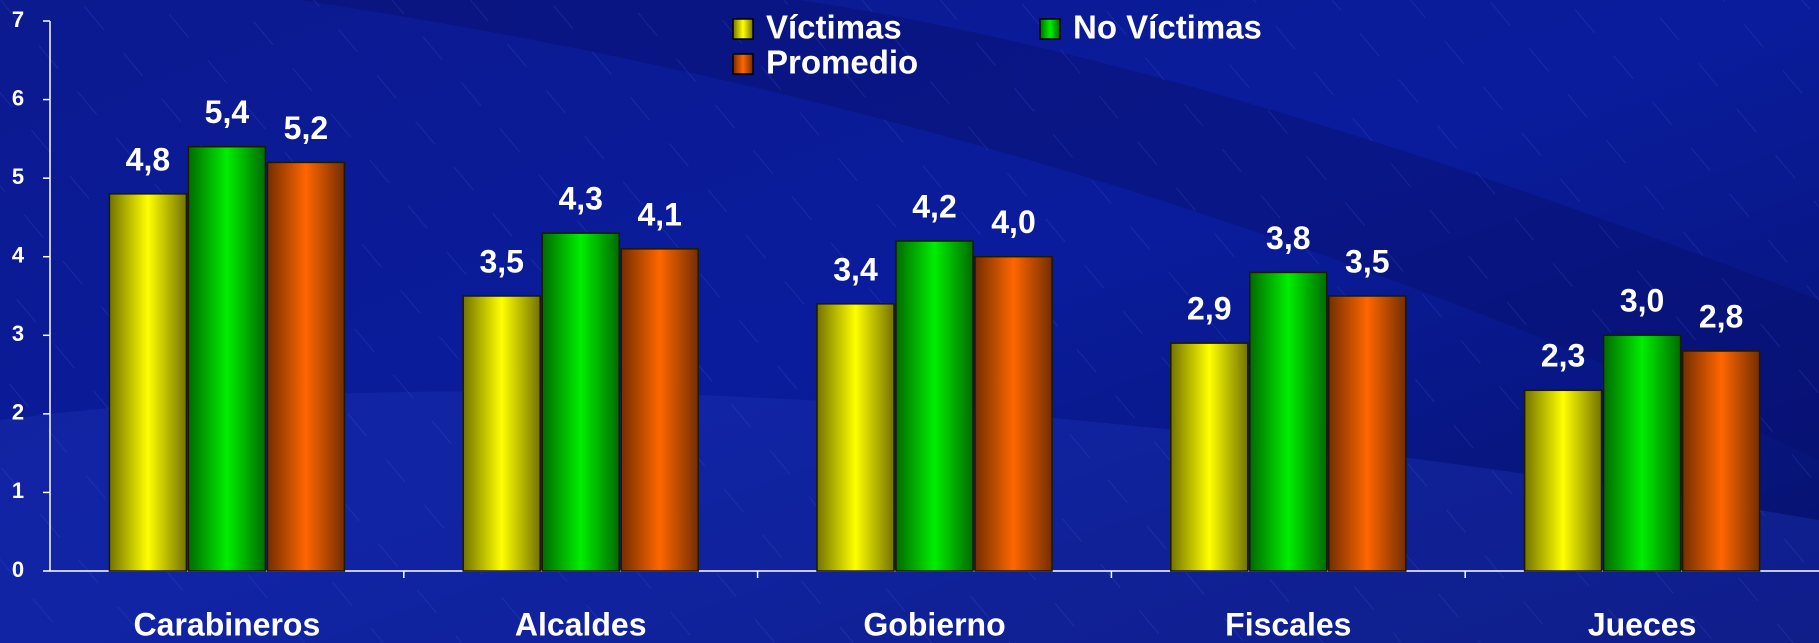 This screenshot has width=1819, height=643. Describe the element at coordinates (18, 490) in the screenshot. I see `y-tick-label: 1` at that location.